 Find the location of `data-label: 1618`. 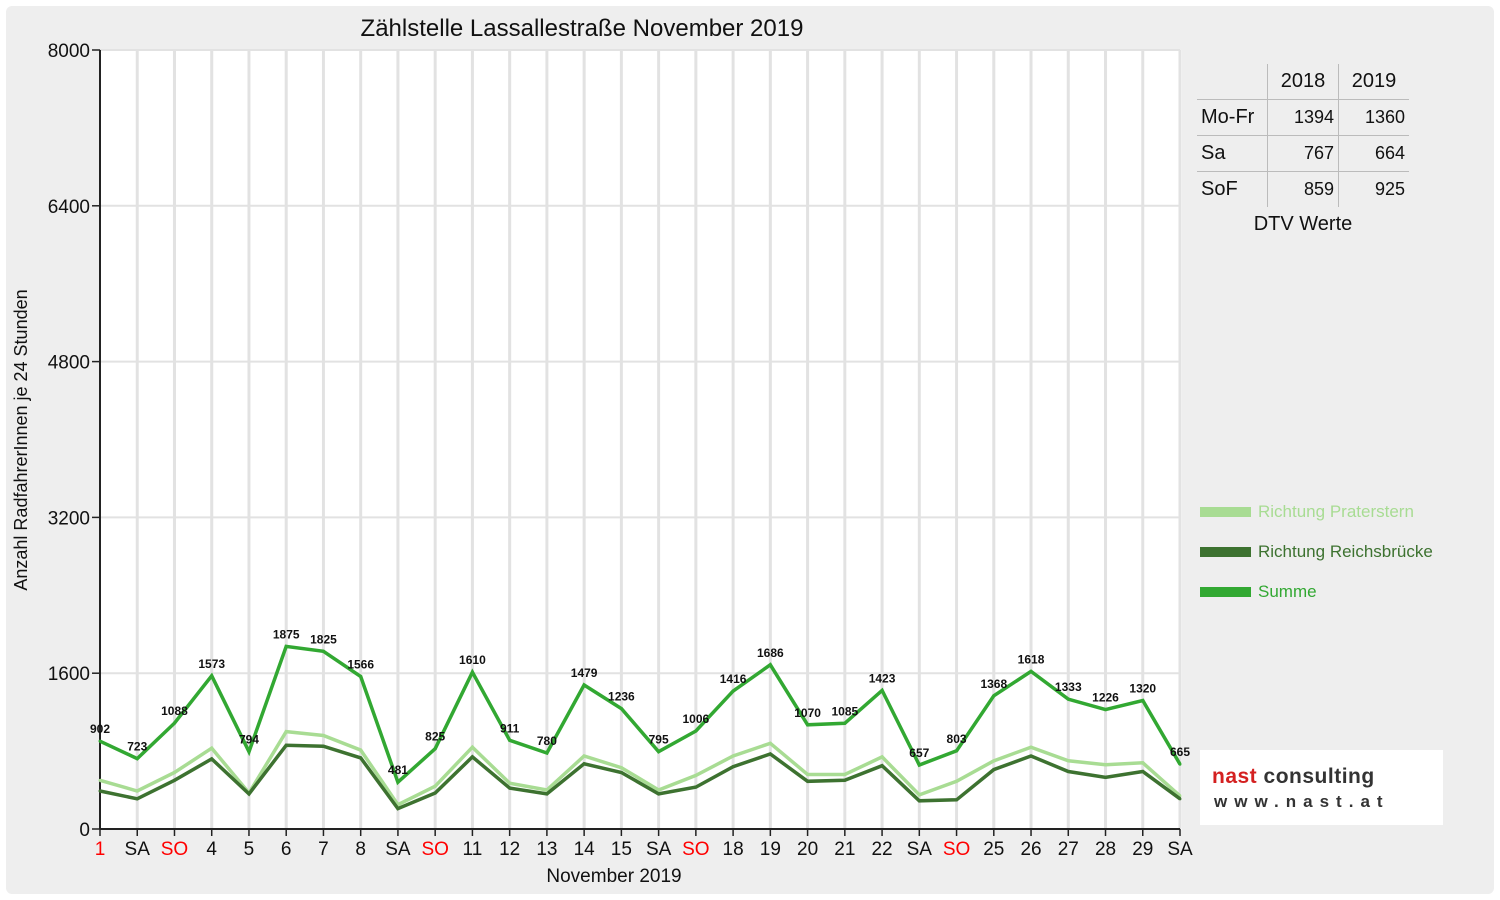

data-label: 1618 is located at coordinates (1031, 659).